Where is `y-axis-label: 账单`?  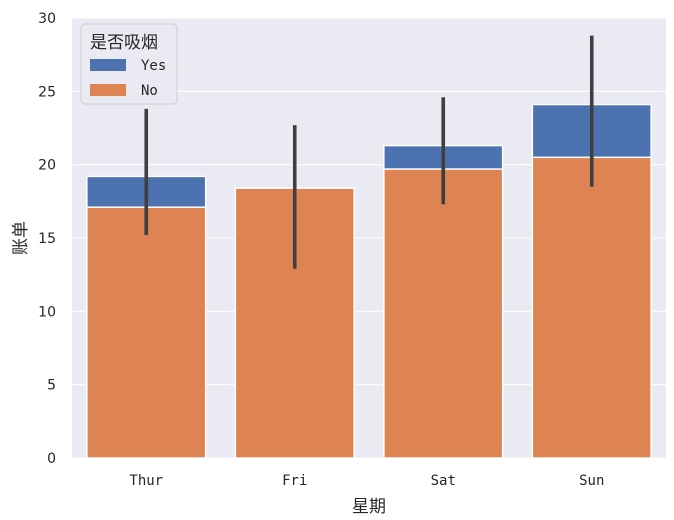 y-axis-label: 账单 is located at coordinates (21, 238).